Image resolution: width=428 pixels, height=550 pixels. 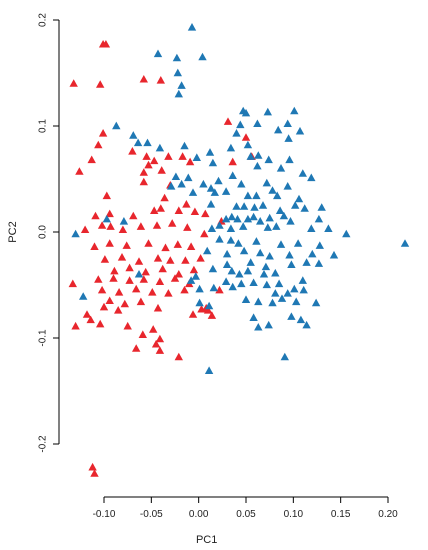 What do you see at coordinates (199, 514) in the screenshot?
I see `x-tick-label: 0.00` at bounding box center [199, 514].